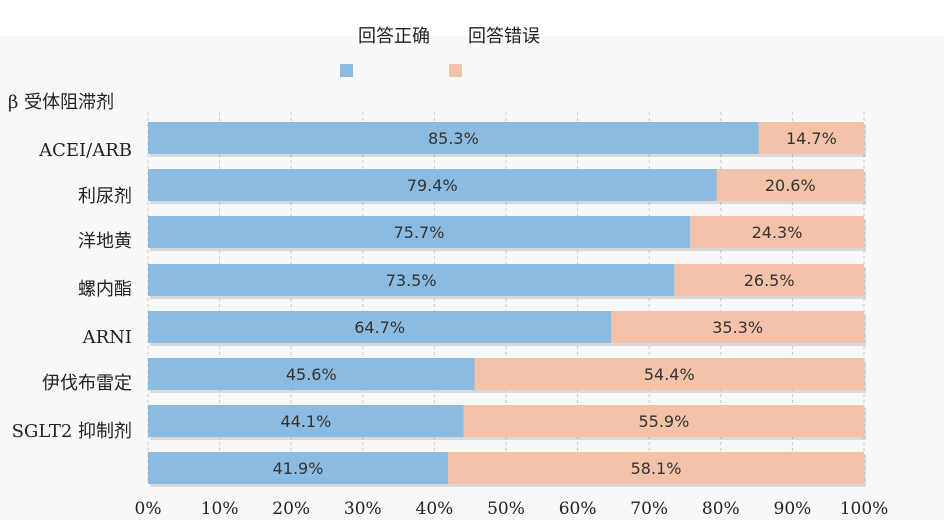 The image size is (944, 520). I want to click on category-label: β 受体阻滞剂, so click(61, 102).